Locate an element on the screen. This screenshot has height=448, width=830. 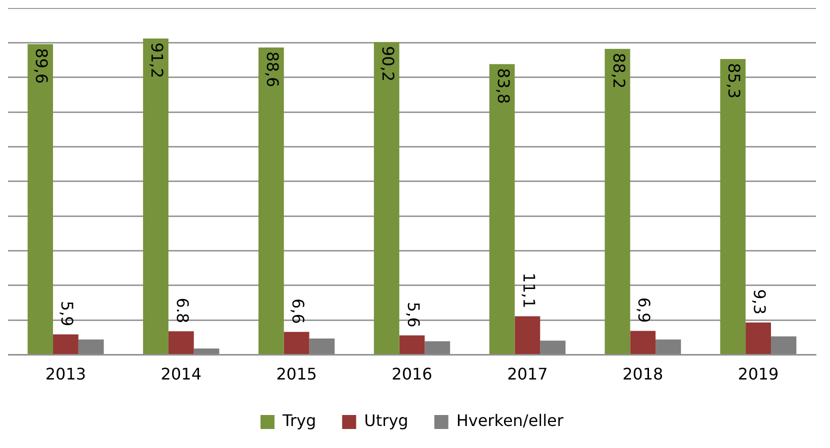
data-label: 6.8 is located at coordinates (182, 311).